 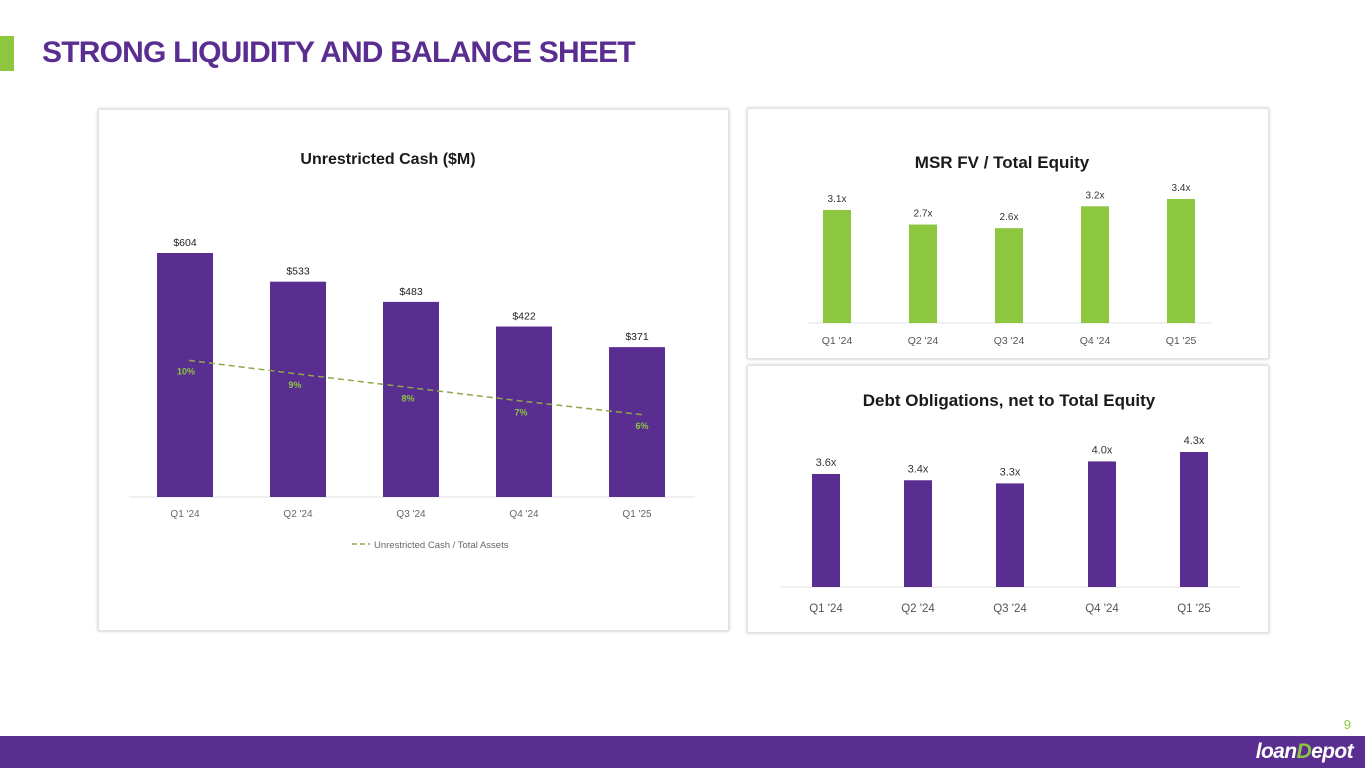 I want to click on debt-x-tick-label: Q1 '25, so click(x=1194, y=609).